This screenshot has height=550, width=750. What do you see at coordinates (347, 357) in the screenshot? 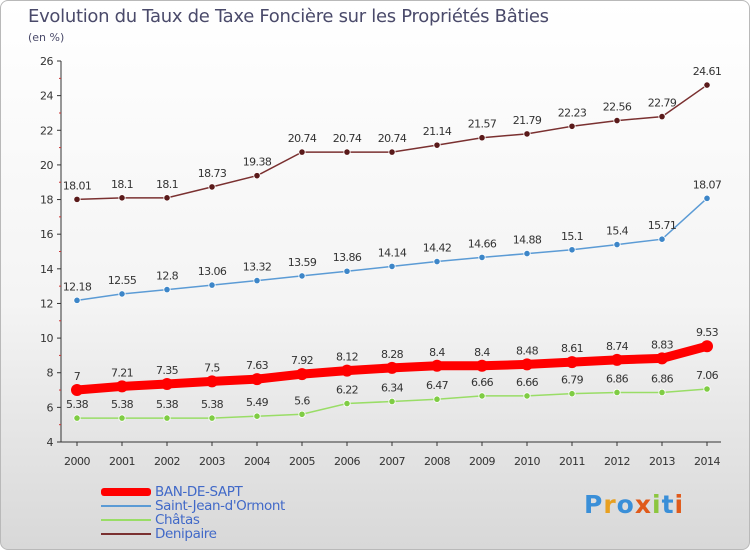
I see `data-label: 8.12` at bounding box center [347, 357].